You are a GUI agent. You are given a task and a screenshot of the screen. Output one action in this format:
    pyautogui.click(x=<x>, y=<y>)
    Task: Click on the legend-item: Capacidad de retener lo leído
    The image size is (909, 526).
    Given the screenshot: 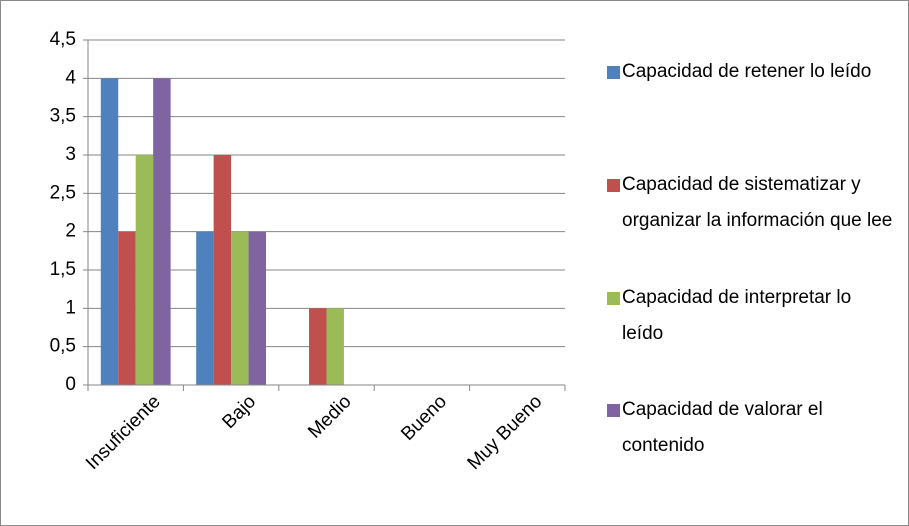 What is the action you would take?
    pyautogui.click(x=749, y=72)
    